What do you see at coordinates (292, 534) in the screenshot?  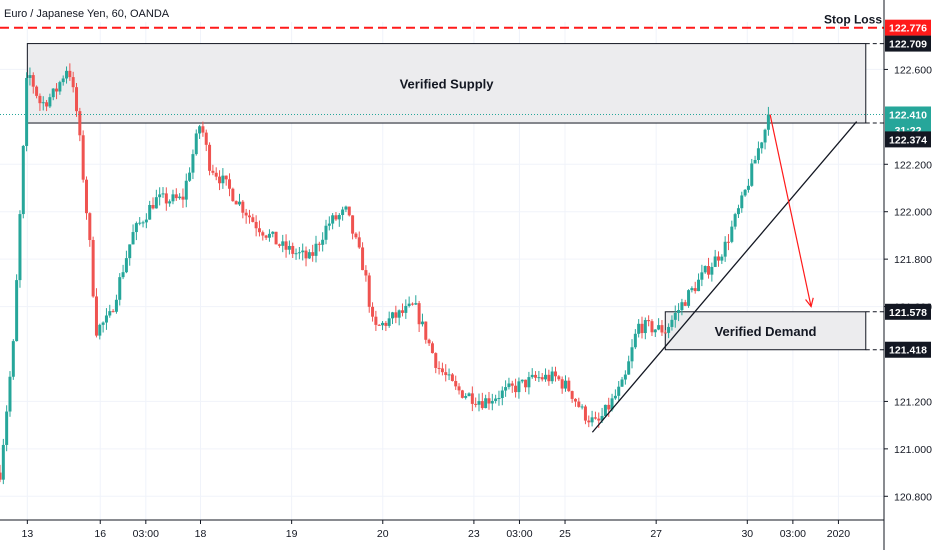 I see `x-tick-label: 19` at bounding box center [292, 534].